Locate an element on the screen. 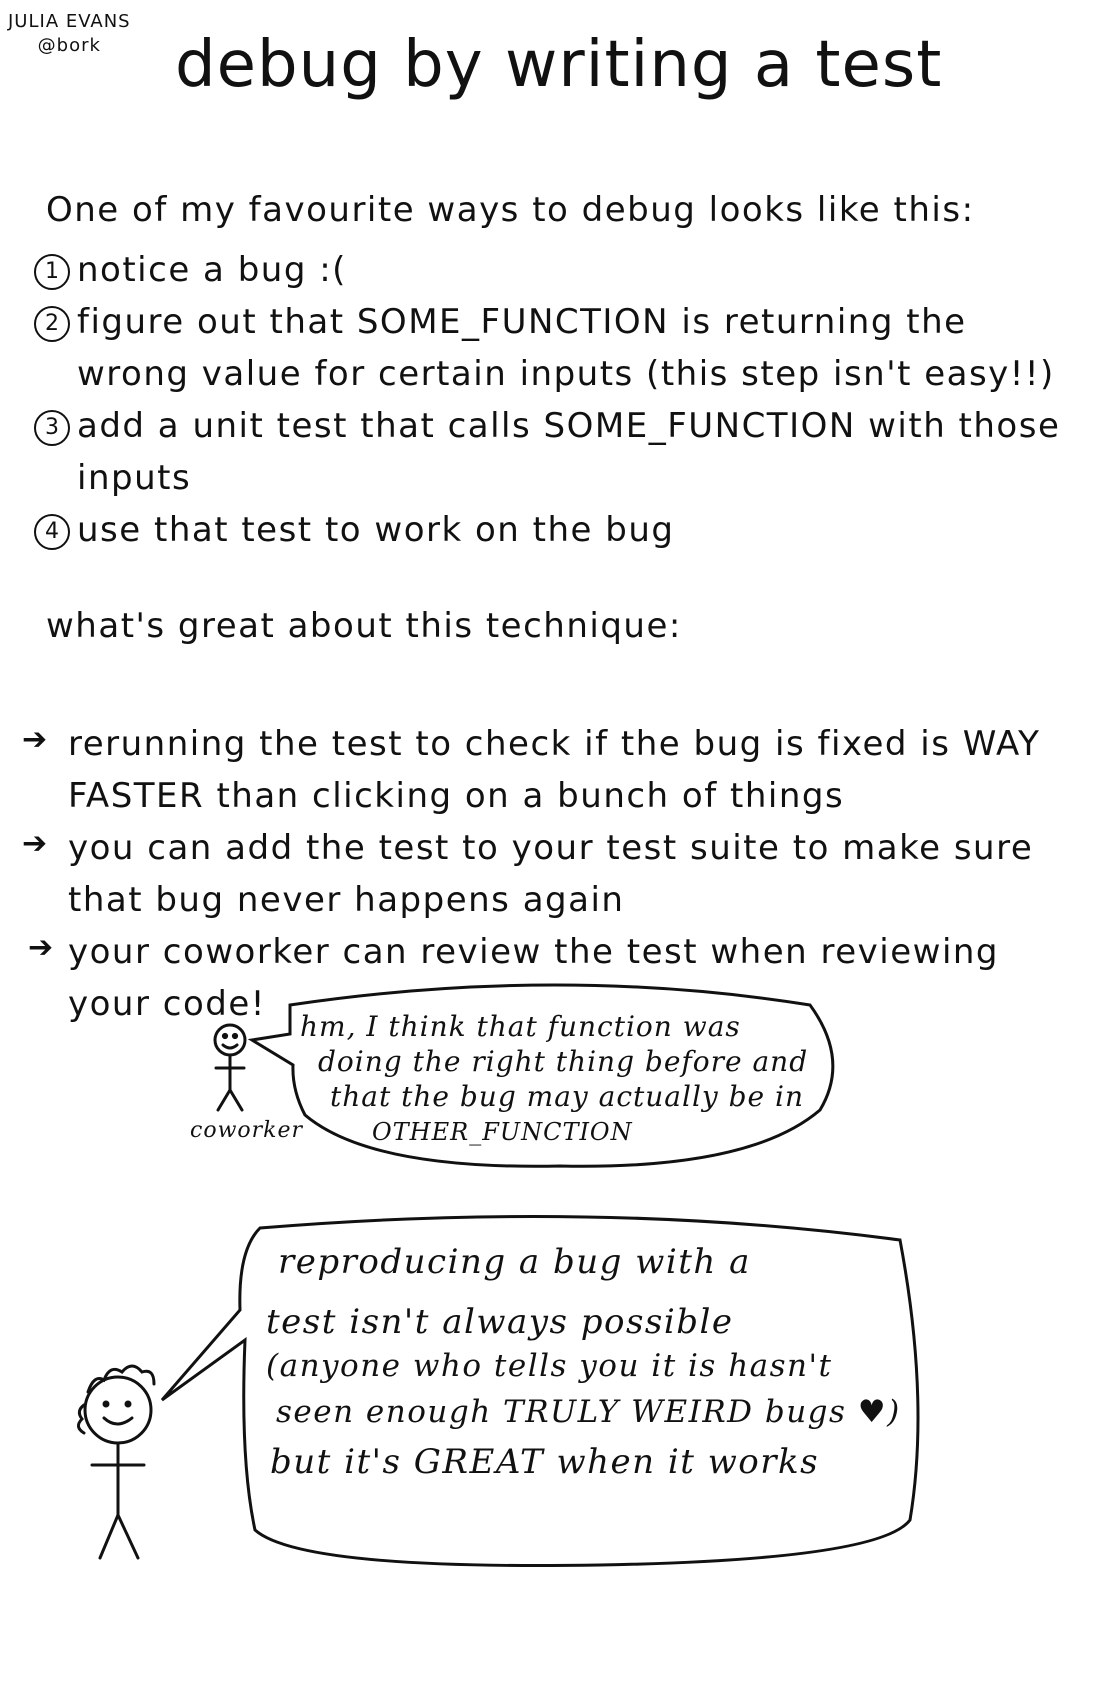  benefit-3-line-2: your code! is located at coordinates (167, 1004).